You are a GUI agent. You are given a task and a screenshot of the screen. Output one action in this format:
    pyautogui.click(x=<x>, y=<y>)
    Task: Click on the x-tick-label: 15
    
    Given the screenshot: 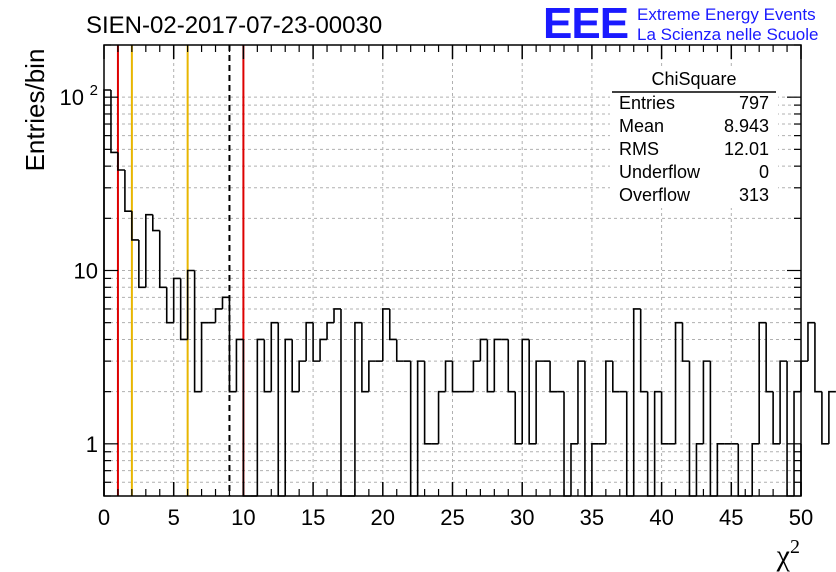 What is the action you would take?
    pyautogui.click(x=313, y=517)
    